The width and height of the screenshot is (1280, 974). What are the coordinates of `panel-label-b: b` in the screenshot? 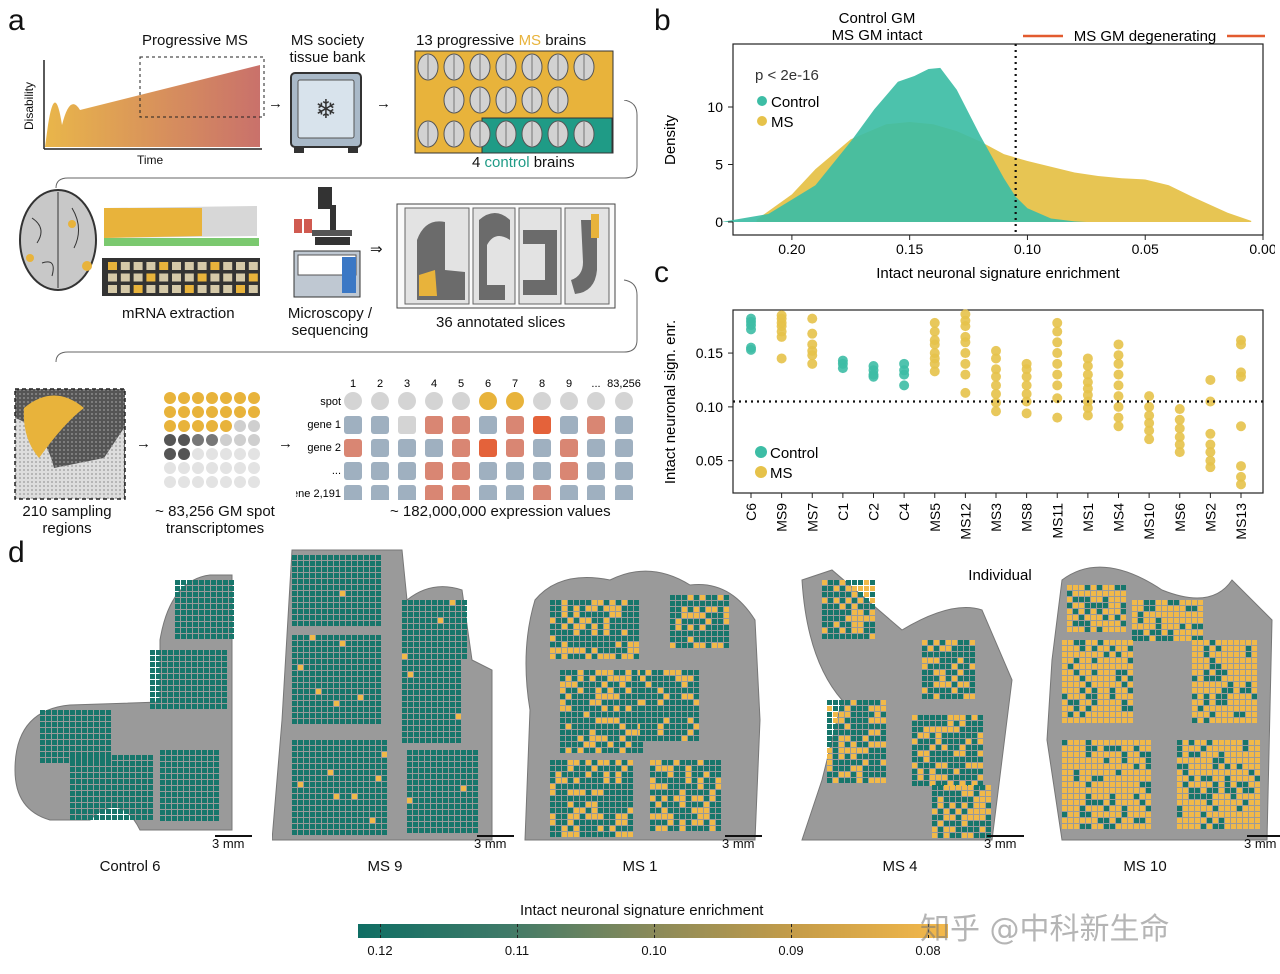 It's located at (662, 20).